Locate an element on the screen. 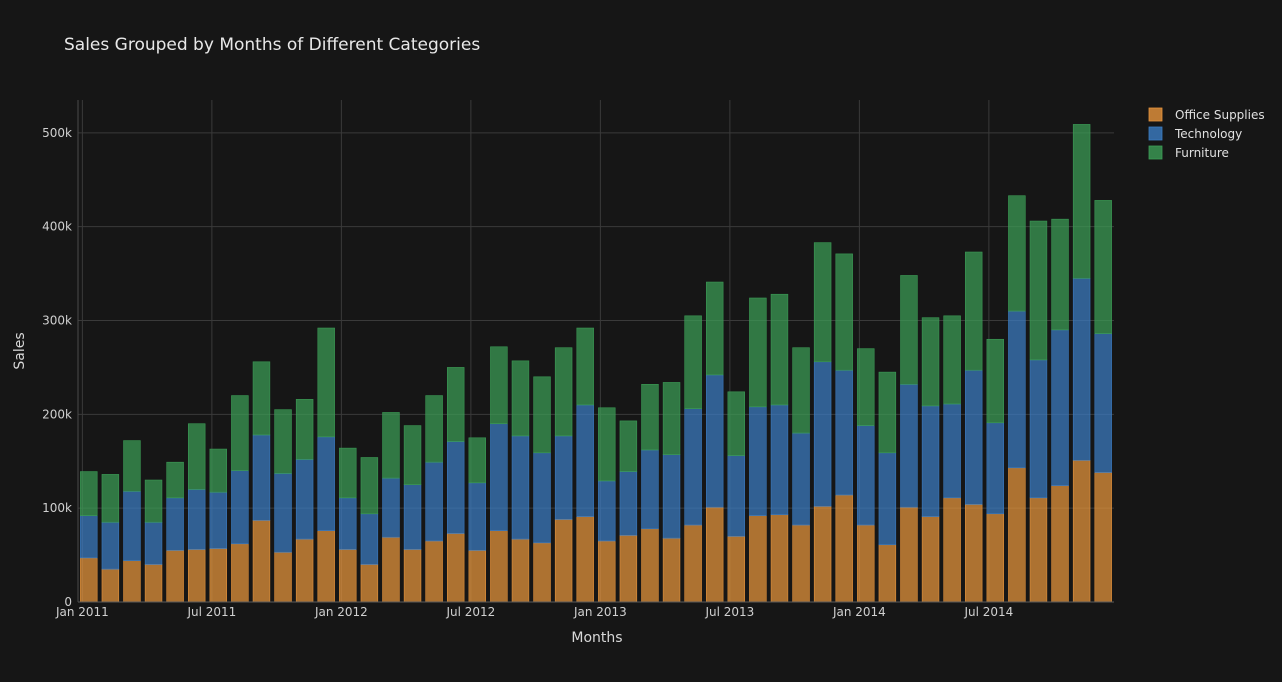  legend-swatch-office-supplies is located at coordinates (1155, 114).